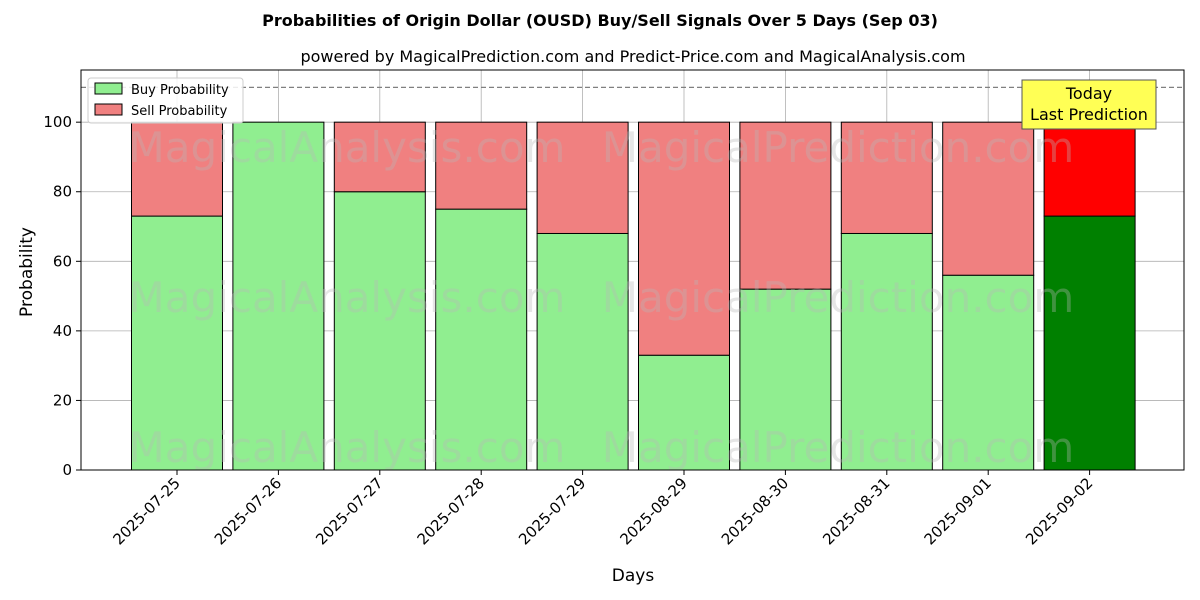  What do you see at coordinates (349, 511) in the screenshot?
I see `x-tick-label: 2025-07-27` at bounding box center [349, 511].